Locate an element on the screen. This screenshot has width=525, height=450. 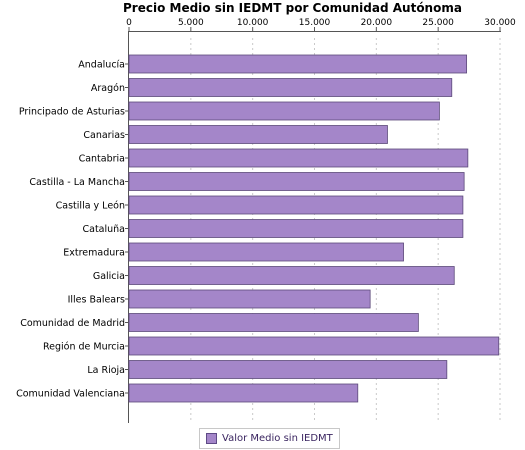
category-label: Canarias is located at coordinates (104, 135).